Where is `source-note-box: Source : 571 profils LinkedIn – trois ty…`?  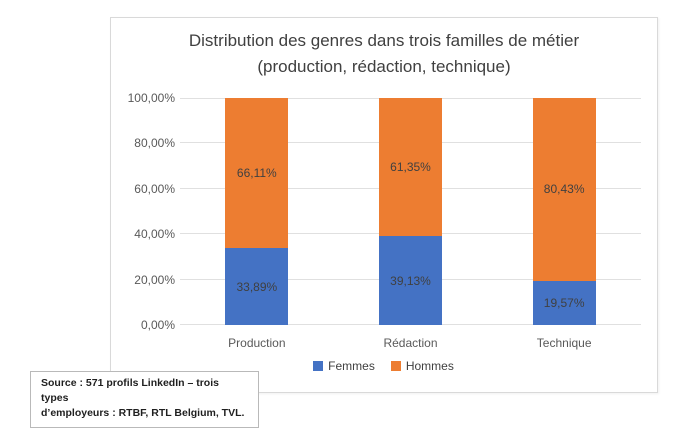
source-note-box: Source : 571 profils LinkedIn – trois ty… is located at coordinates (144, 399).